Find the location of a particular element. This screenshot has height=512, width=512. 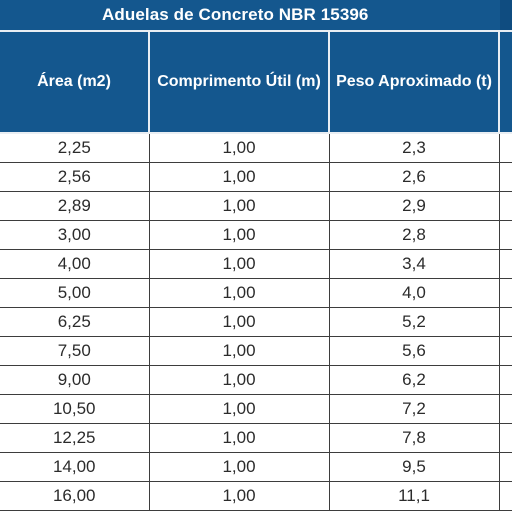

cell-peso: 5,2 is located at coordinates (413, 322).